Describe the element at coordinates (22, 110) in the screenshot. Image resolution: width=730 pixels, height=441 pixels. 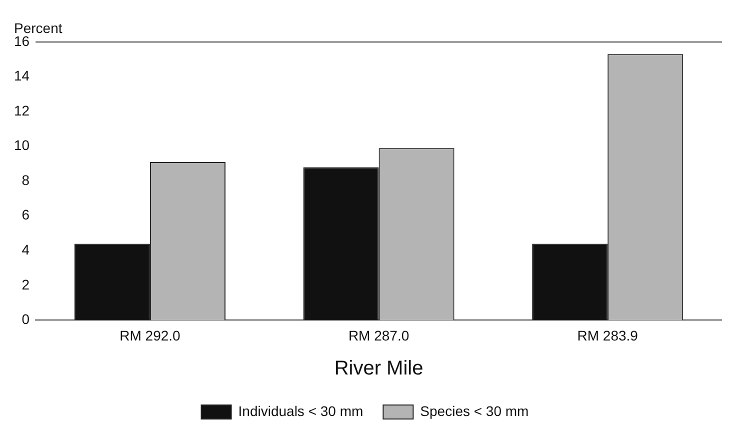
I see `y-tick-label: 12` at that location.